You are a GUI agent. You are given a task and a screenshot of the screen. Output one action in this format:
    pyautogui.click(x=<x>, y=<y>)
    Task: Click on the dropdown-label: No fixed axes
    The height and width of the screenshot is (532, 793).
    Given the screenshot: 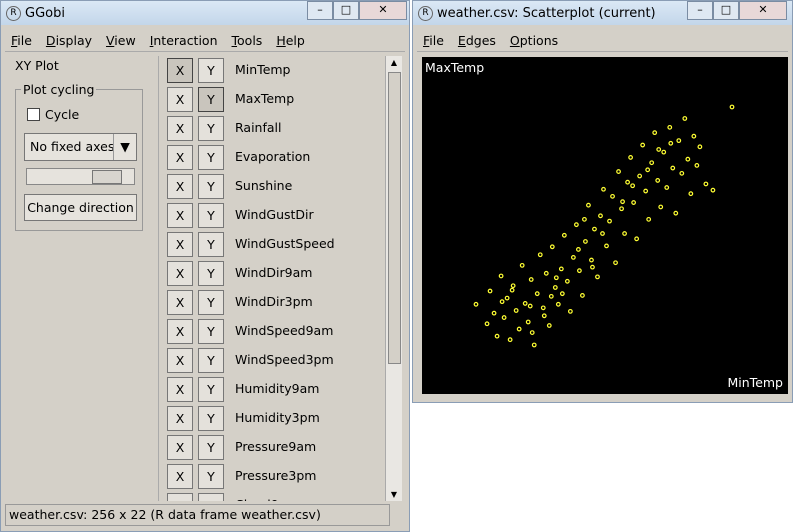 What is the action you would take?
    pyautogui.click(x=72, y=146)
    